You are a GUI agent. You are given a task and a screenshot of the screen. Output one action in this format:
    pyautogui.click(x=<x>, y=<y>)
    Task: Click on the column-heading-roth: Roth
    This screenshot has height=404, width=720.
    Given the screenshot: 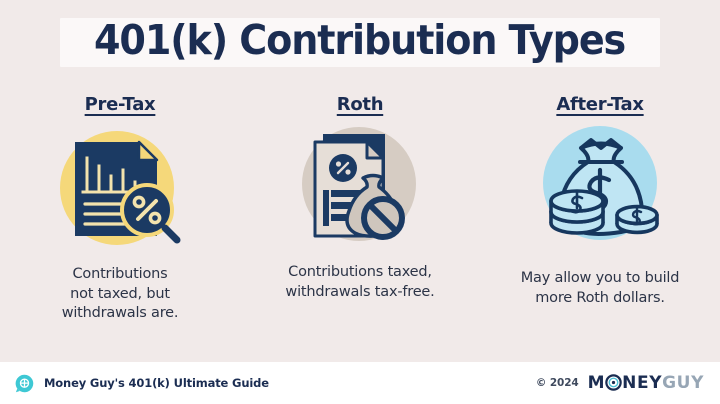 What is the action you would take?
    pyautogui.click(x=360, y=104)
    